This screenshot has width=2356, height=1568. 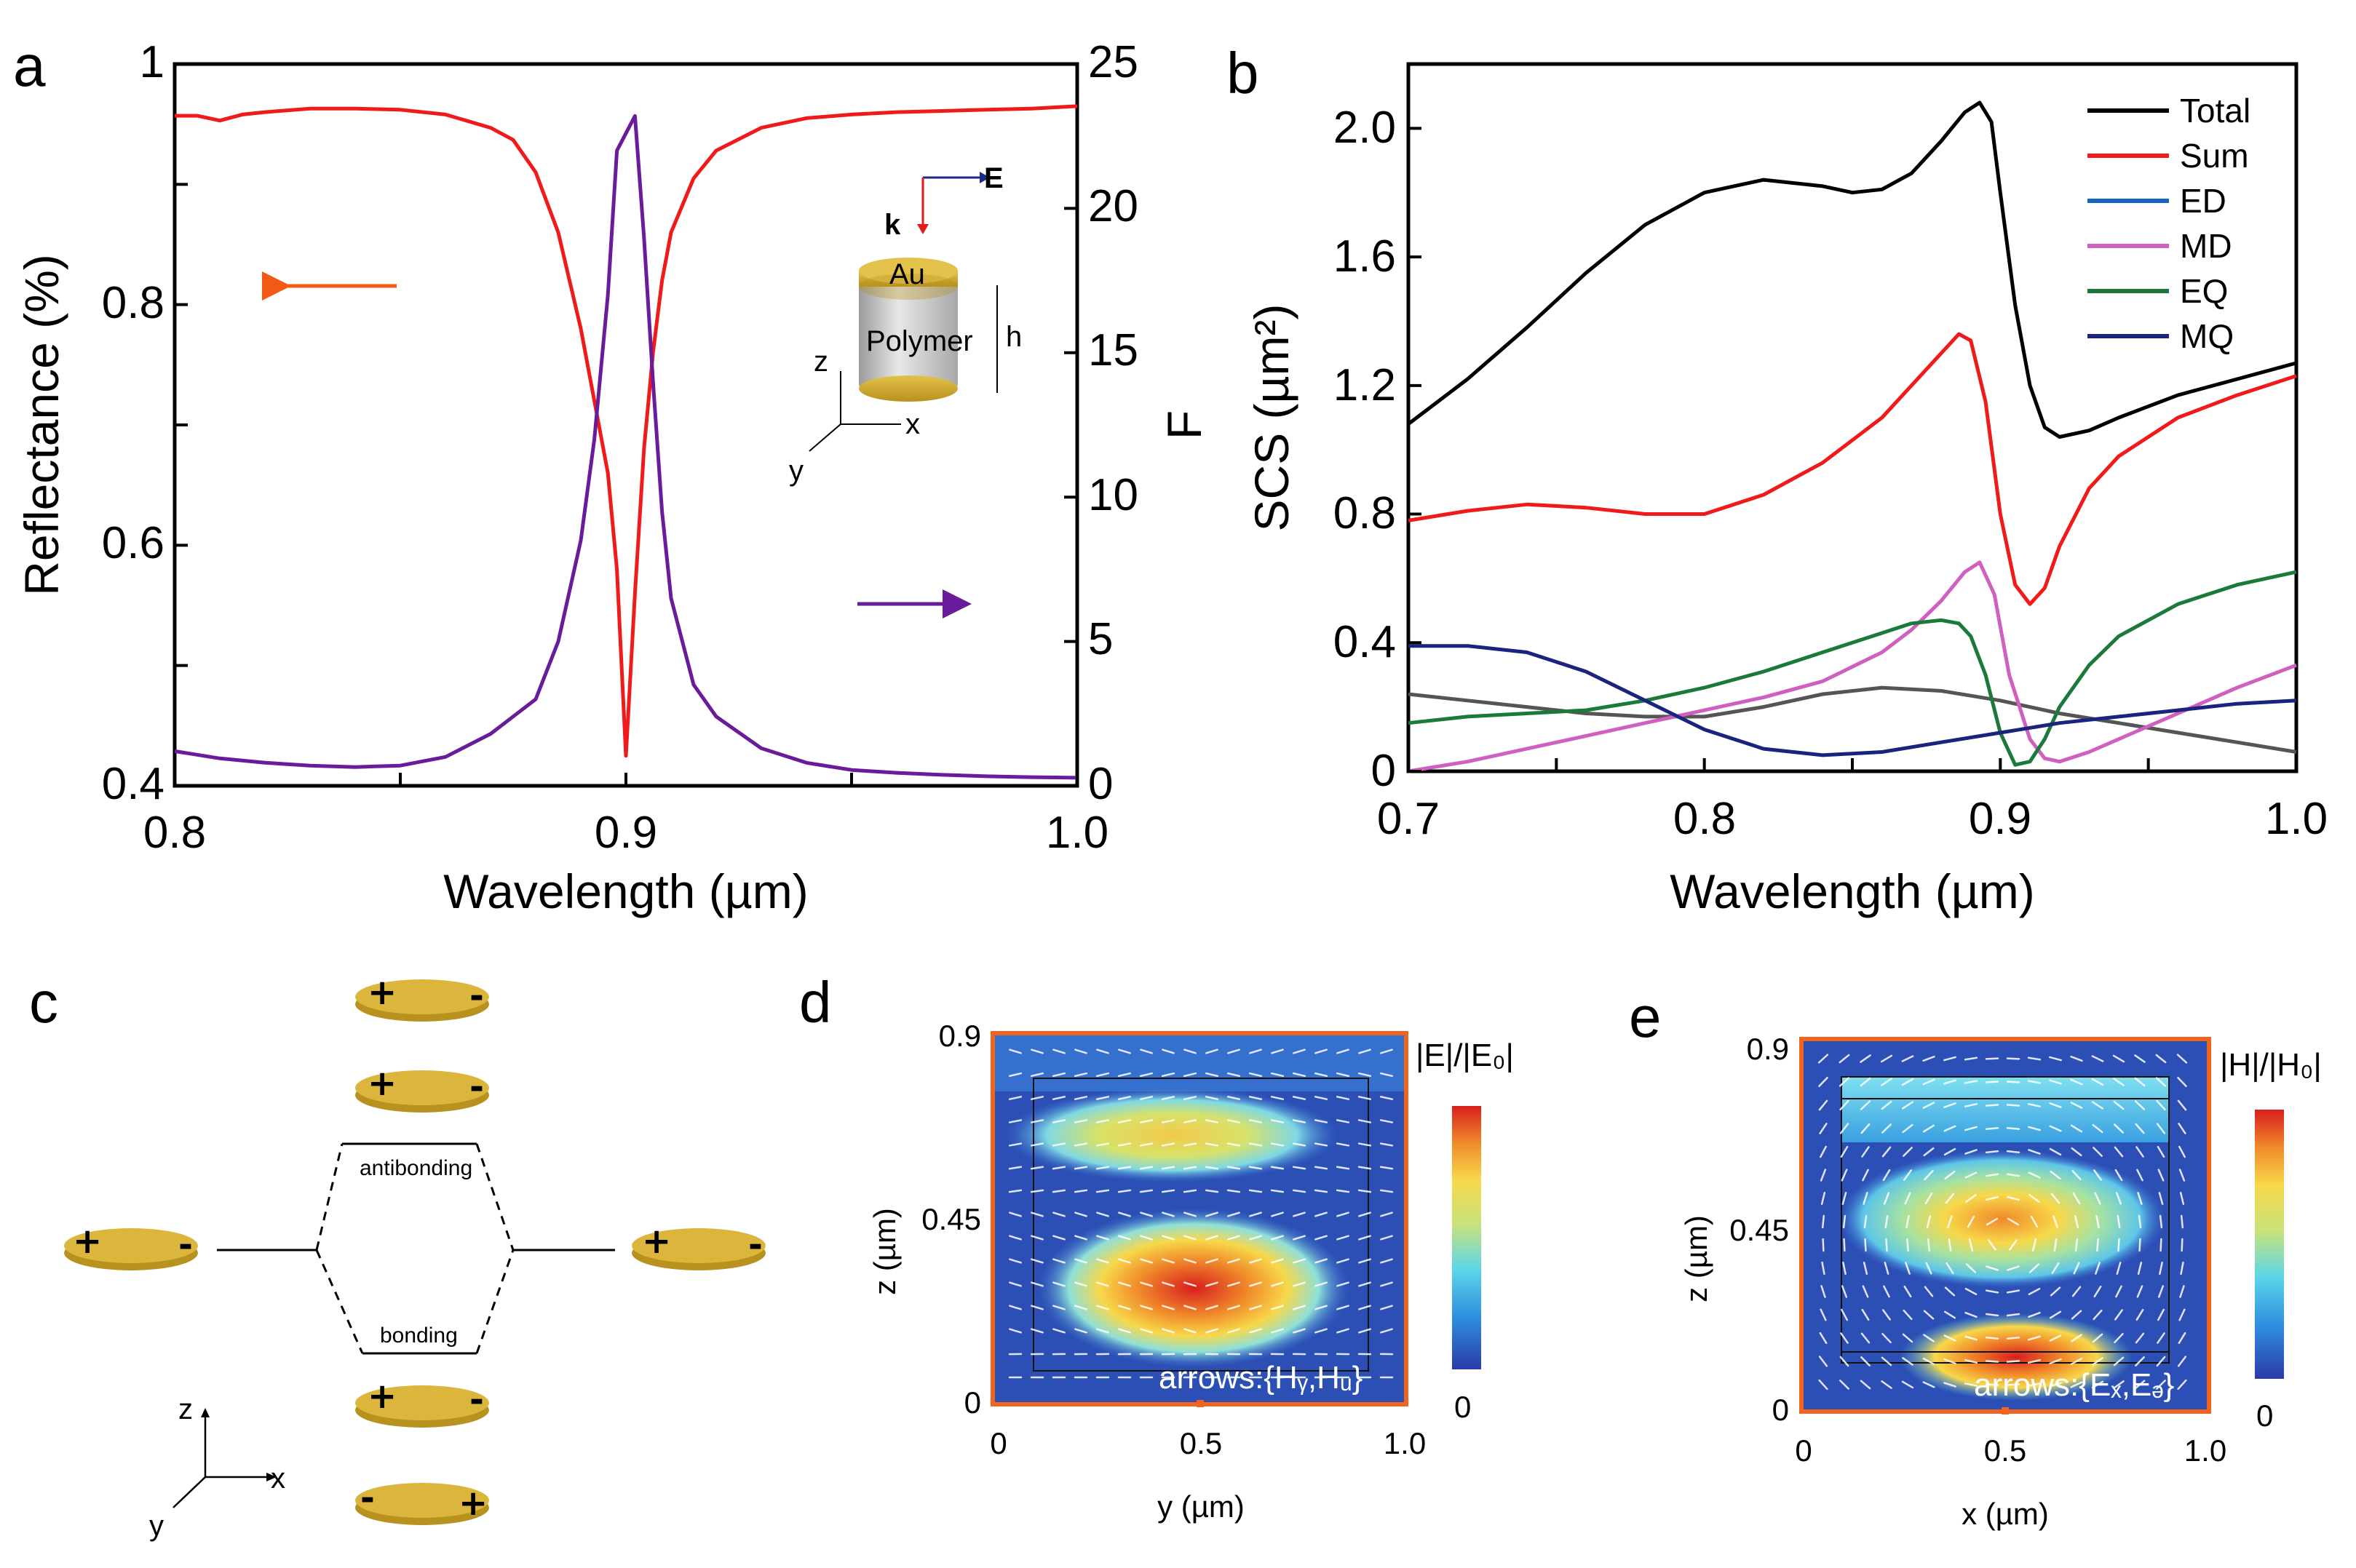 What do you see at coordinates (908, 388) in the screenshot?
I see `bottom-au-disk` at bounding box center [908, 388].